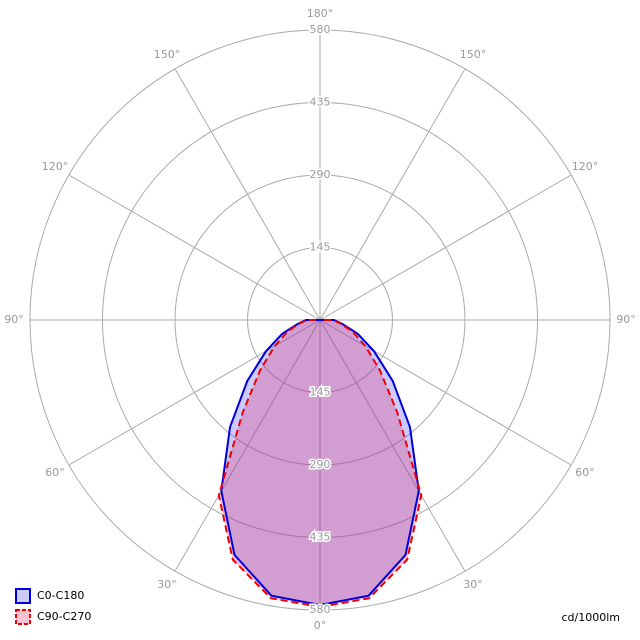 The width and height of the screenshot is (640, 640). Describe the element at coordinates (320, 625) in the screenshot. I see `angle-label: 0°` at that location.